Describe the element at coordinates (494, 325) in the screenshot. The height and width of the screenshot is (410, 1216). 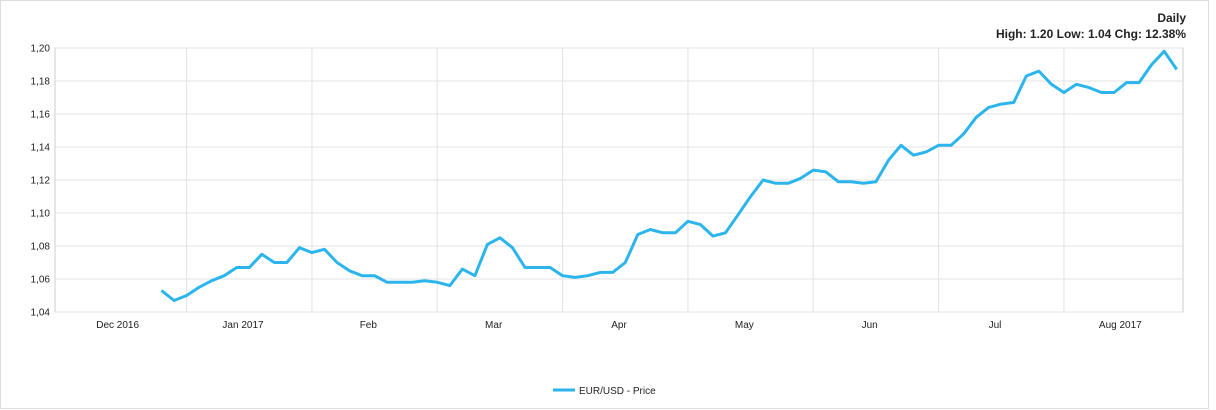
I see `x-tick-label: Mar` at that location.